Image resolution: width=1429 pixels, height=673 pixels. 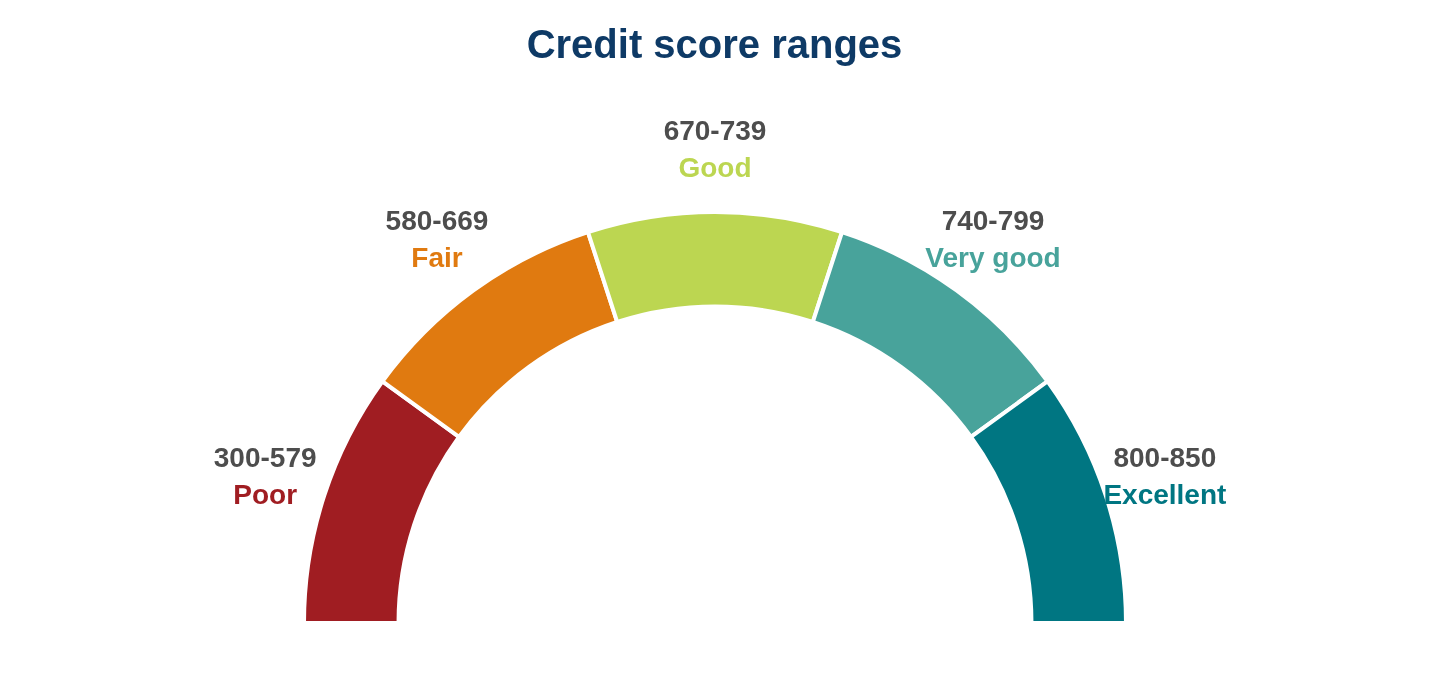 What do you see at coordinates (1165, 457) in the screenshot?
I see `data-label: 800-850` at bounding box center [1165, 457].